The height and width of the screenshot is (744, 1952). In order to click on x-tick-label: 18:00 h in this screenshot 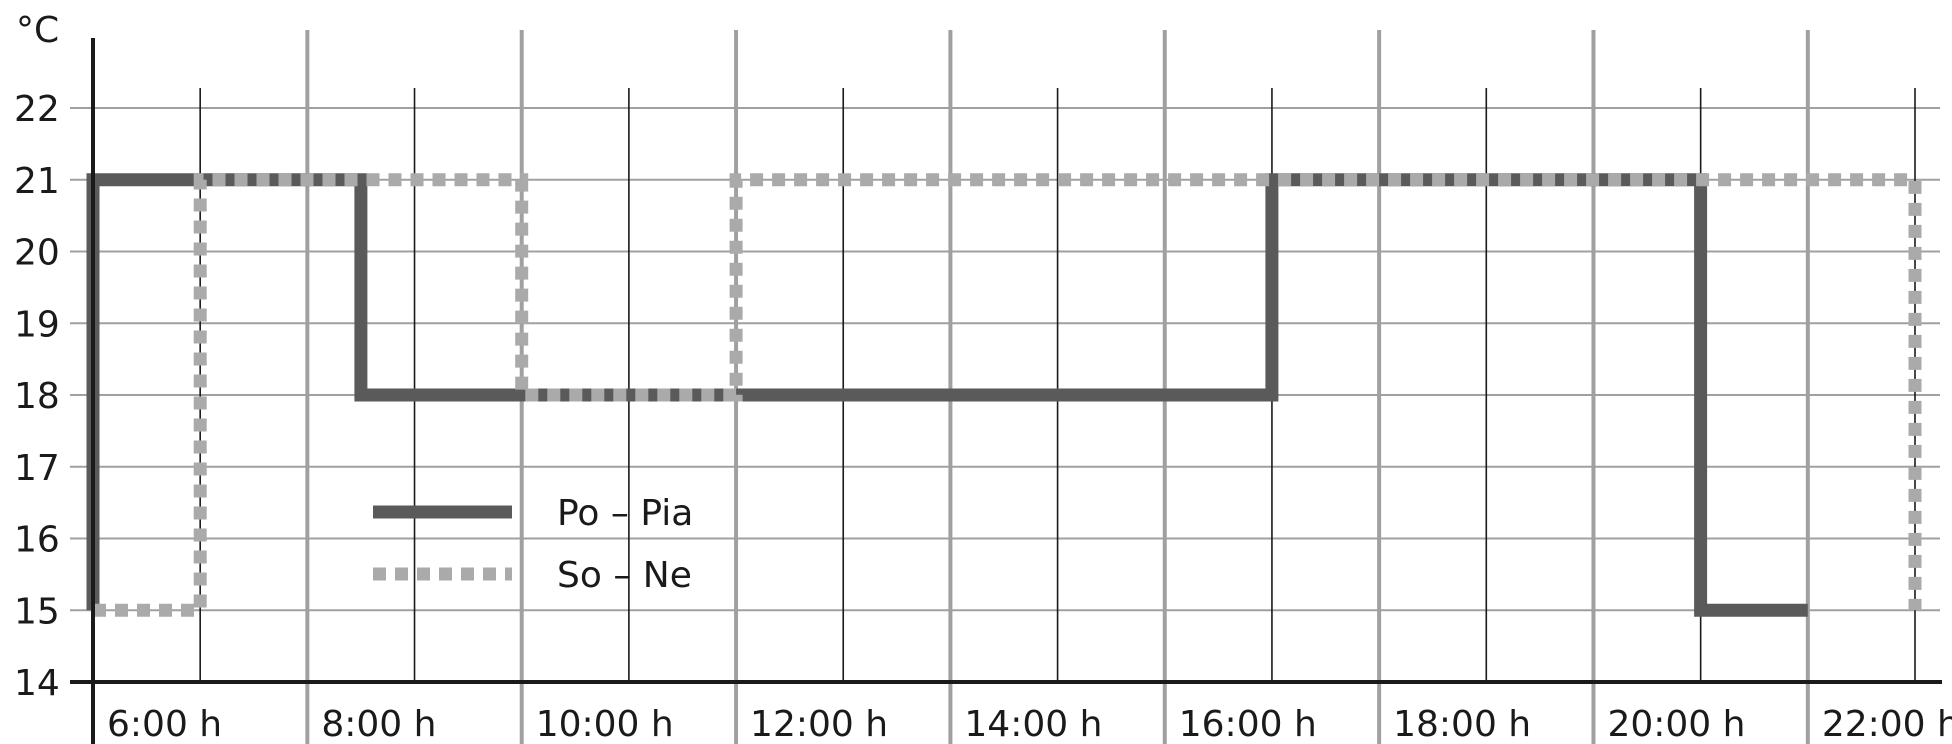, I will do `click(1462, 724)`.